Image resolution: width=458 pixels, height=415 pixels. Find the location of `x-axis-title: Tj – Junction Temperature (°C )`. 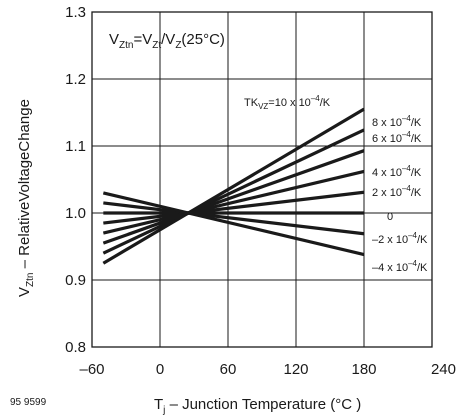

x-axis-title: Tj – Junction Temperature (°C ) is located at coordinates (257, 405).